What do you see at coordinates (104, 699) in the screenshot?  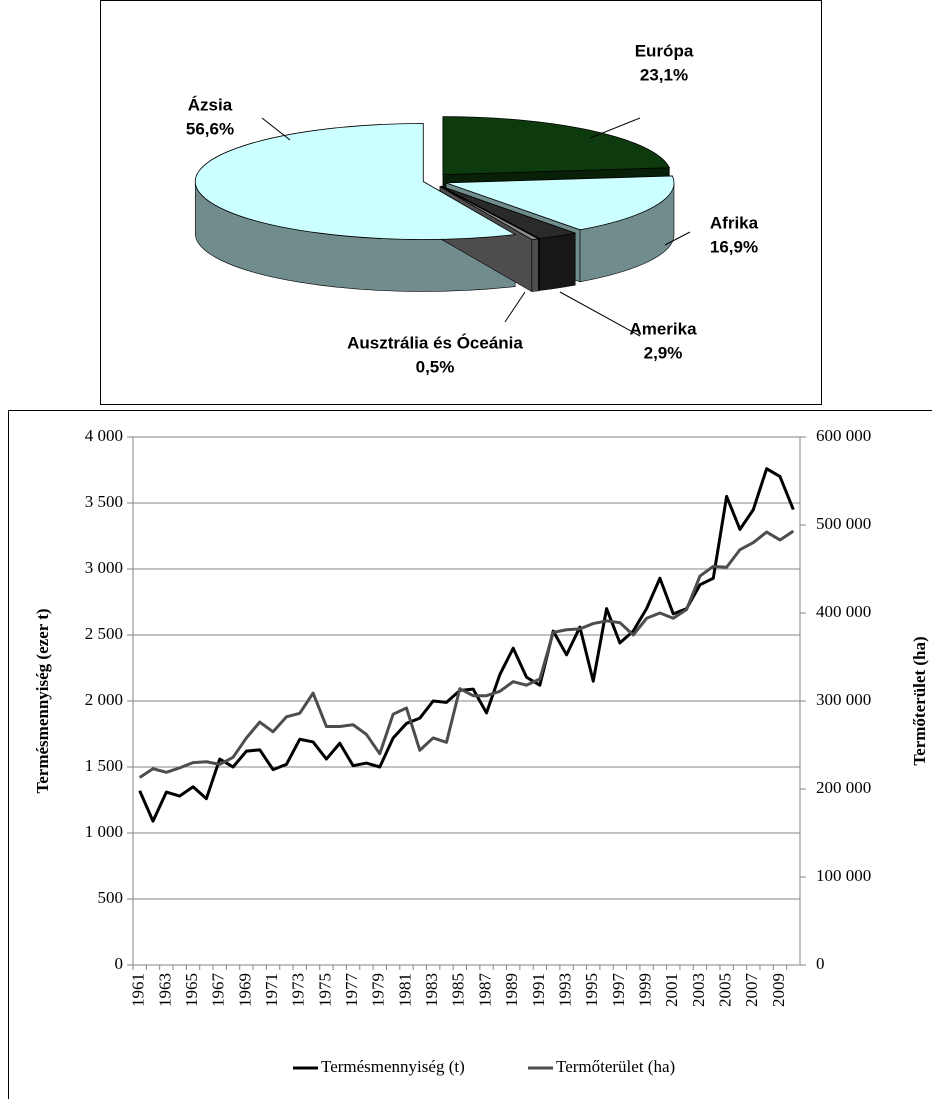 I see `y-tick-label: 2 000` at bounding box center [104, 699].